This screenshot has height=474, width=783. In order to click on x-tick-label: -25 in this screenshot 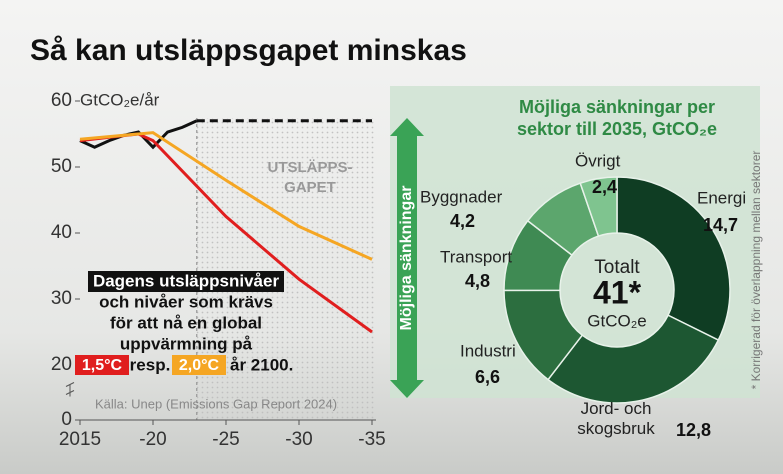, I will do `click(225, 439)`.